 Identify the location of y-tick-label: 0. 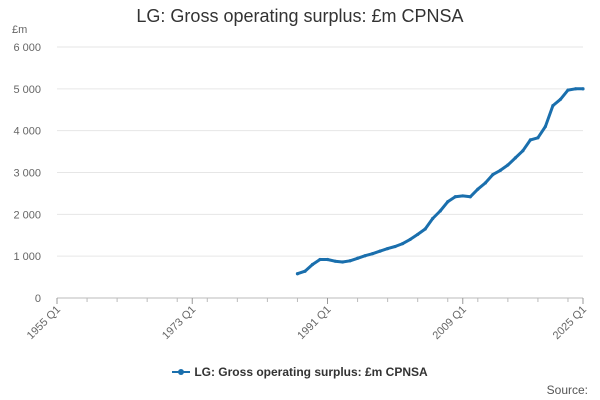
(38, 299).